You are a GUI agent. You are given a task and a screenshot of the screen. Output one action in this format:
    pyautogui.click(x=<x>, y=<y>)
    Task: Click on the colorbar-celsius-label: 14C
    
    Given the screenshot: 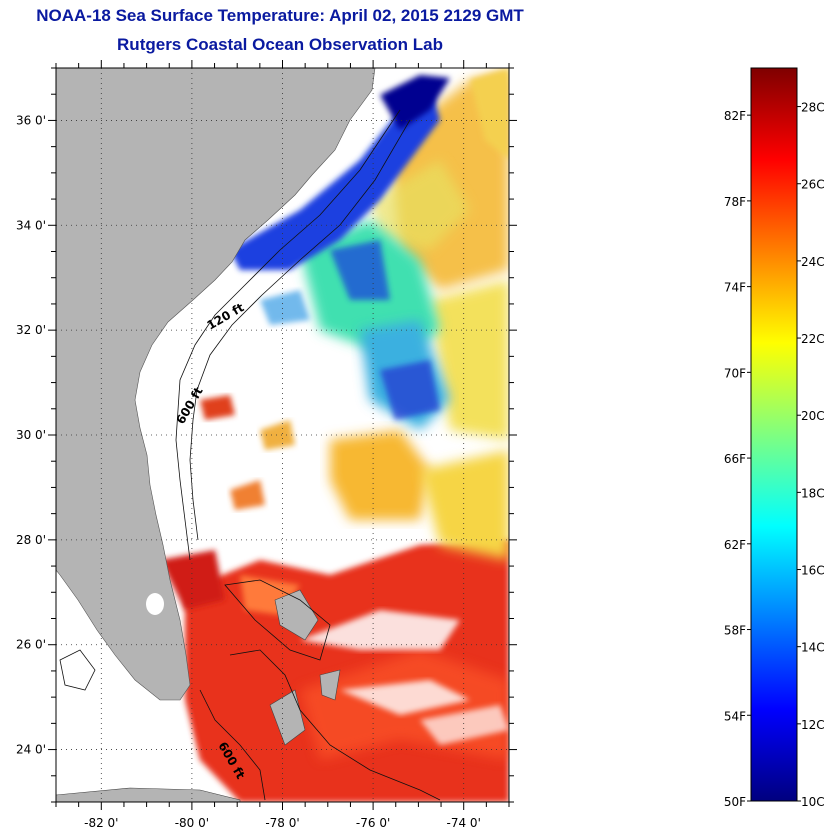 What is the action you would take?
    pyautogui.click(x=813, y=648)
    